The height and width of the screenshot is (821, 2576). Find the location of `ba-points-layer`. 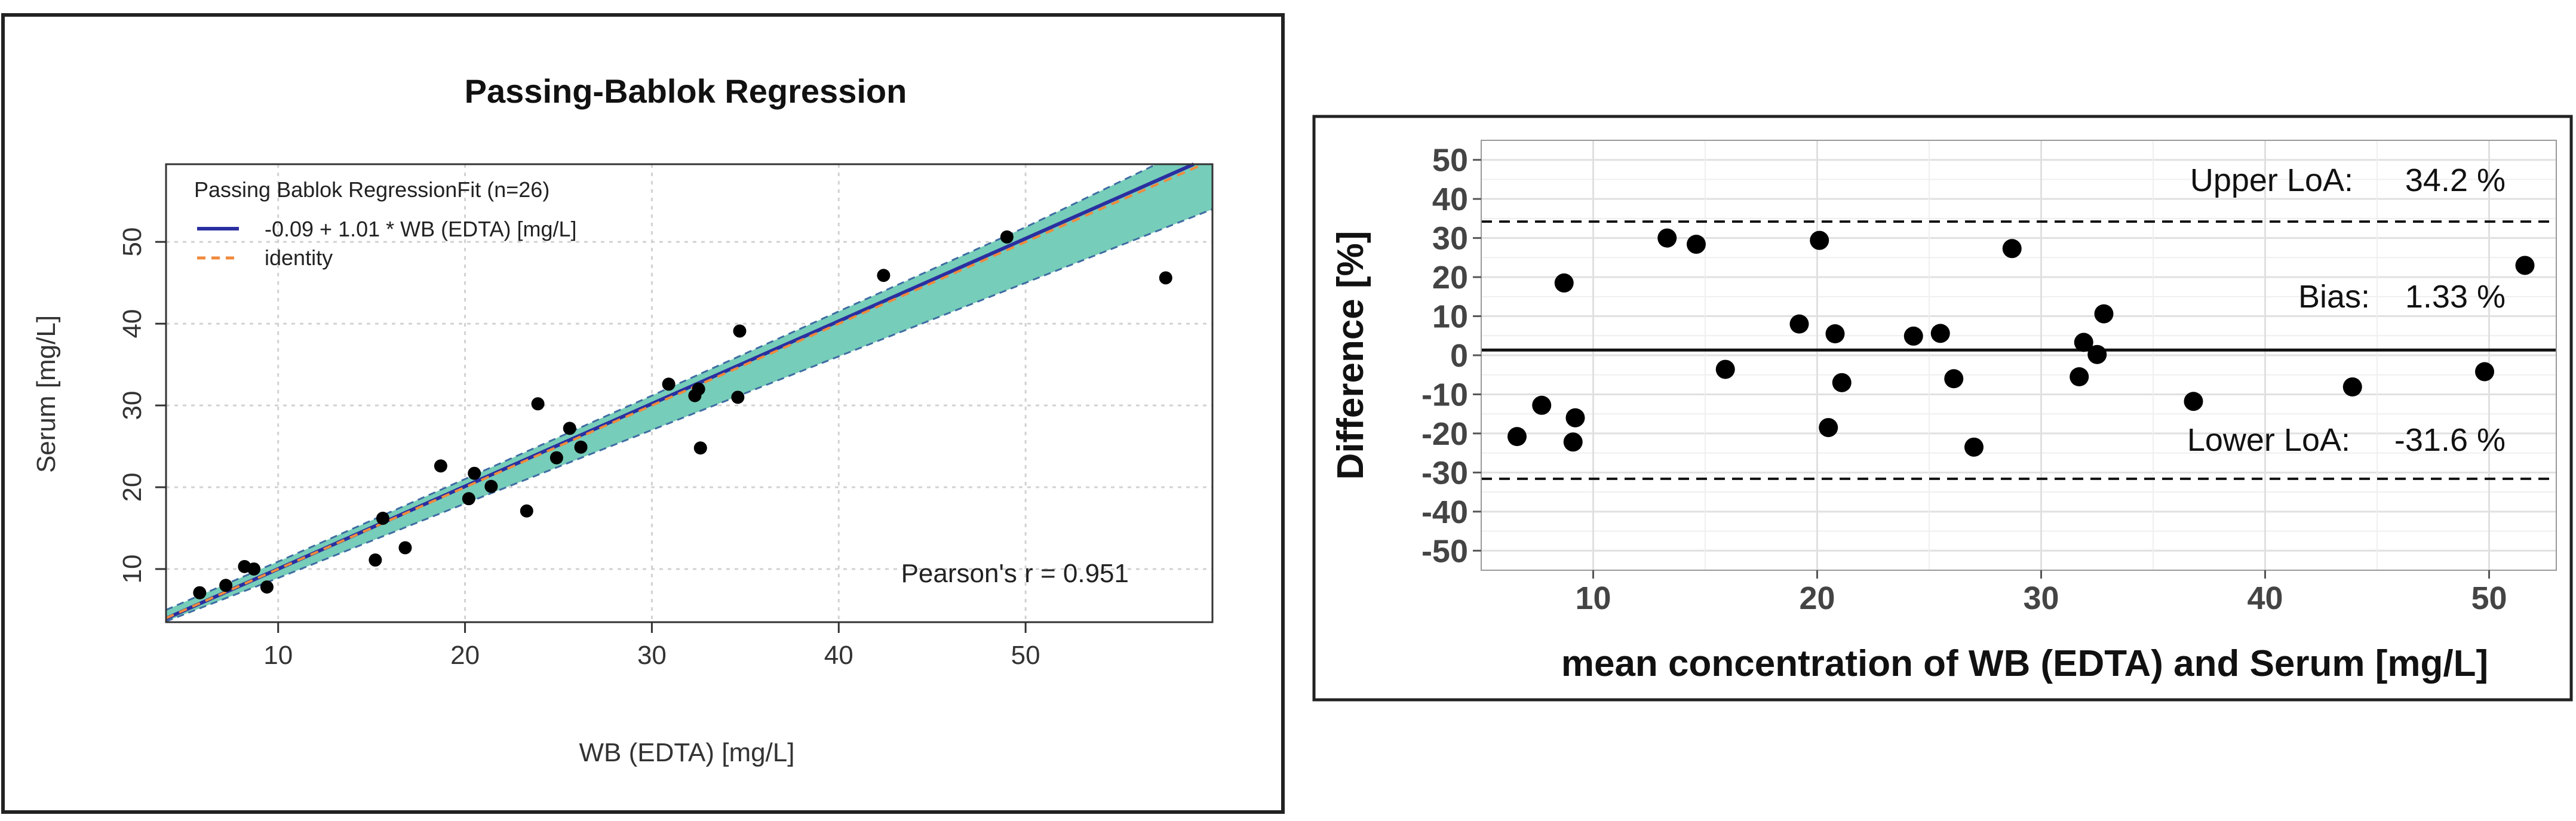

ba-points-layer is located at coordinates (2021, 342).